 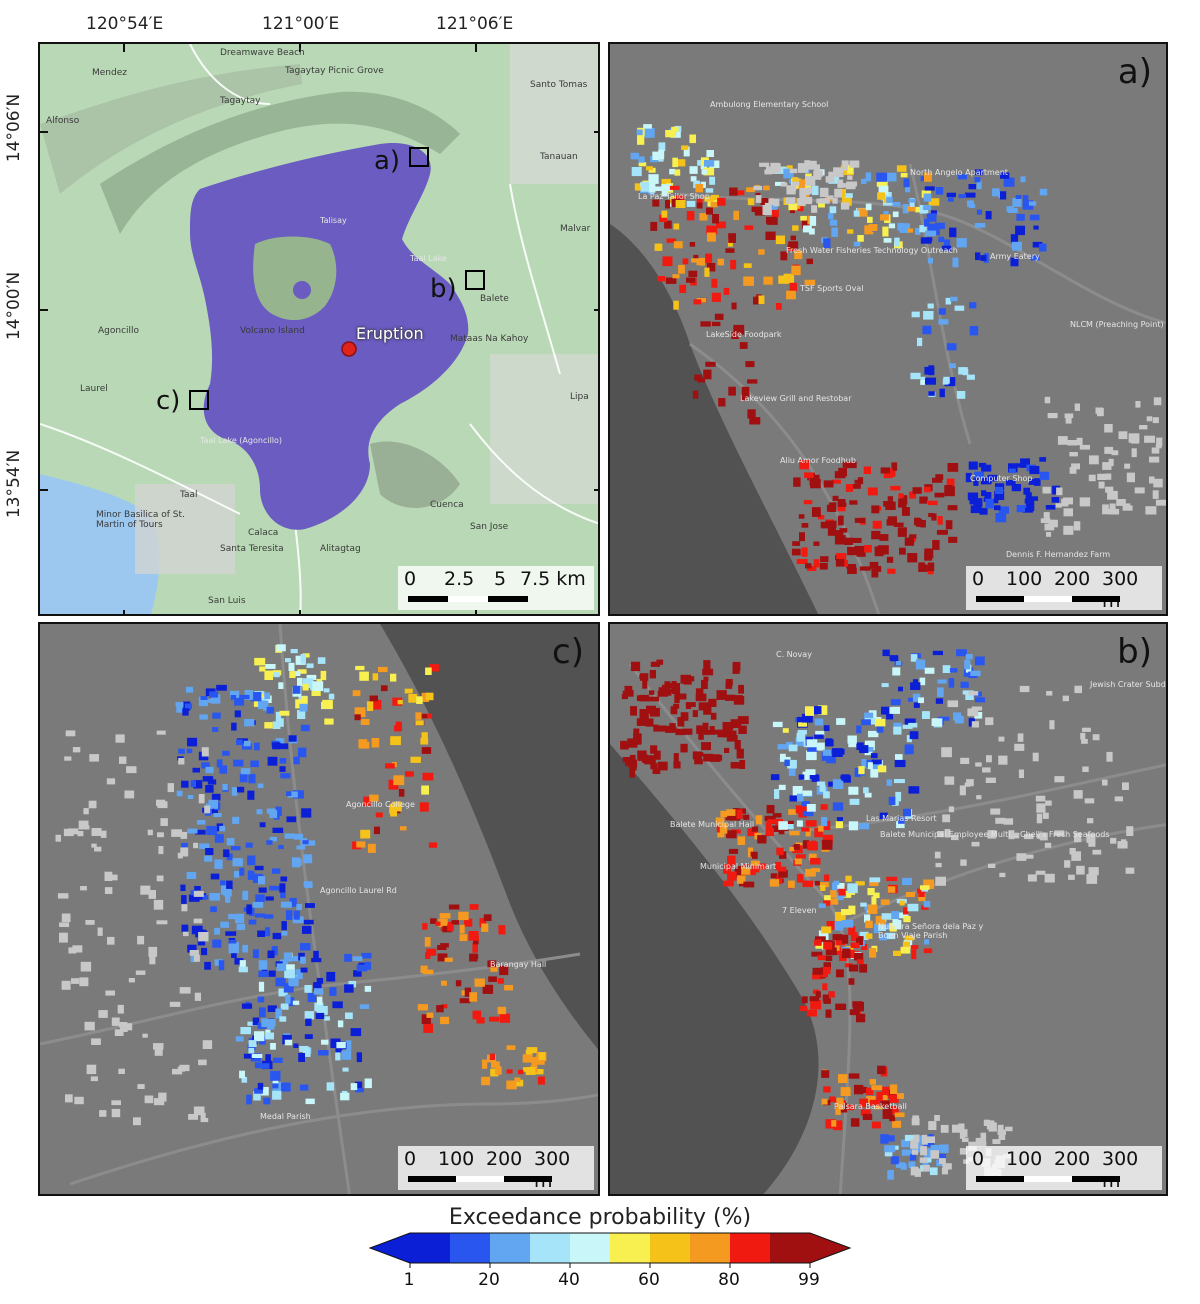 I want to click on place-label: Tagaytay Picnic Grove, so click(x=334, y=71).